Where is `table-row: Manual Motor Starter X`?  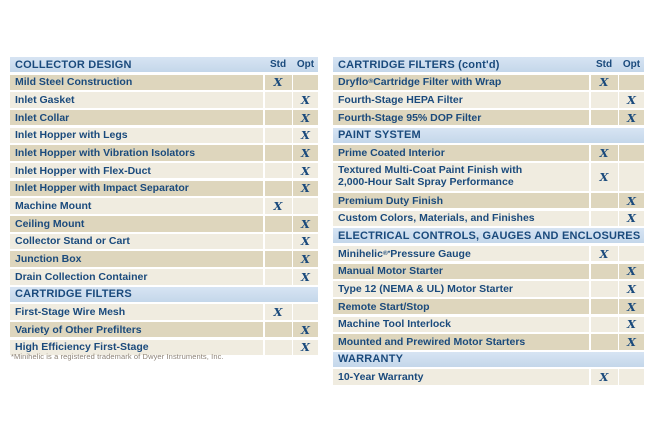
table-row: Manual Motor Starter X is located at coordinates (488, 271).